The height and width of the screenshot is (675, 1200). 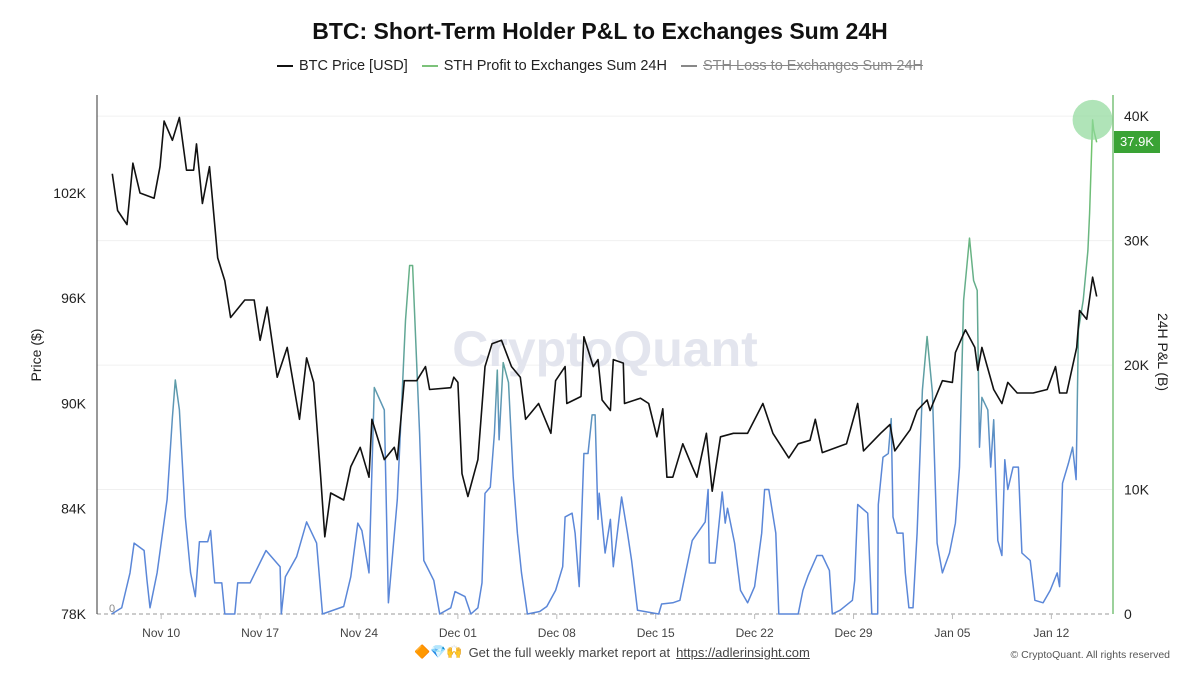 I want to click on legend-label: STH Loss to Exchanges Sum 24H, so click(x=813, y=66).